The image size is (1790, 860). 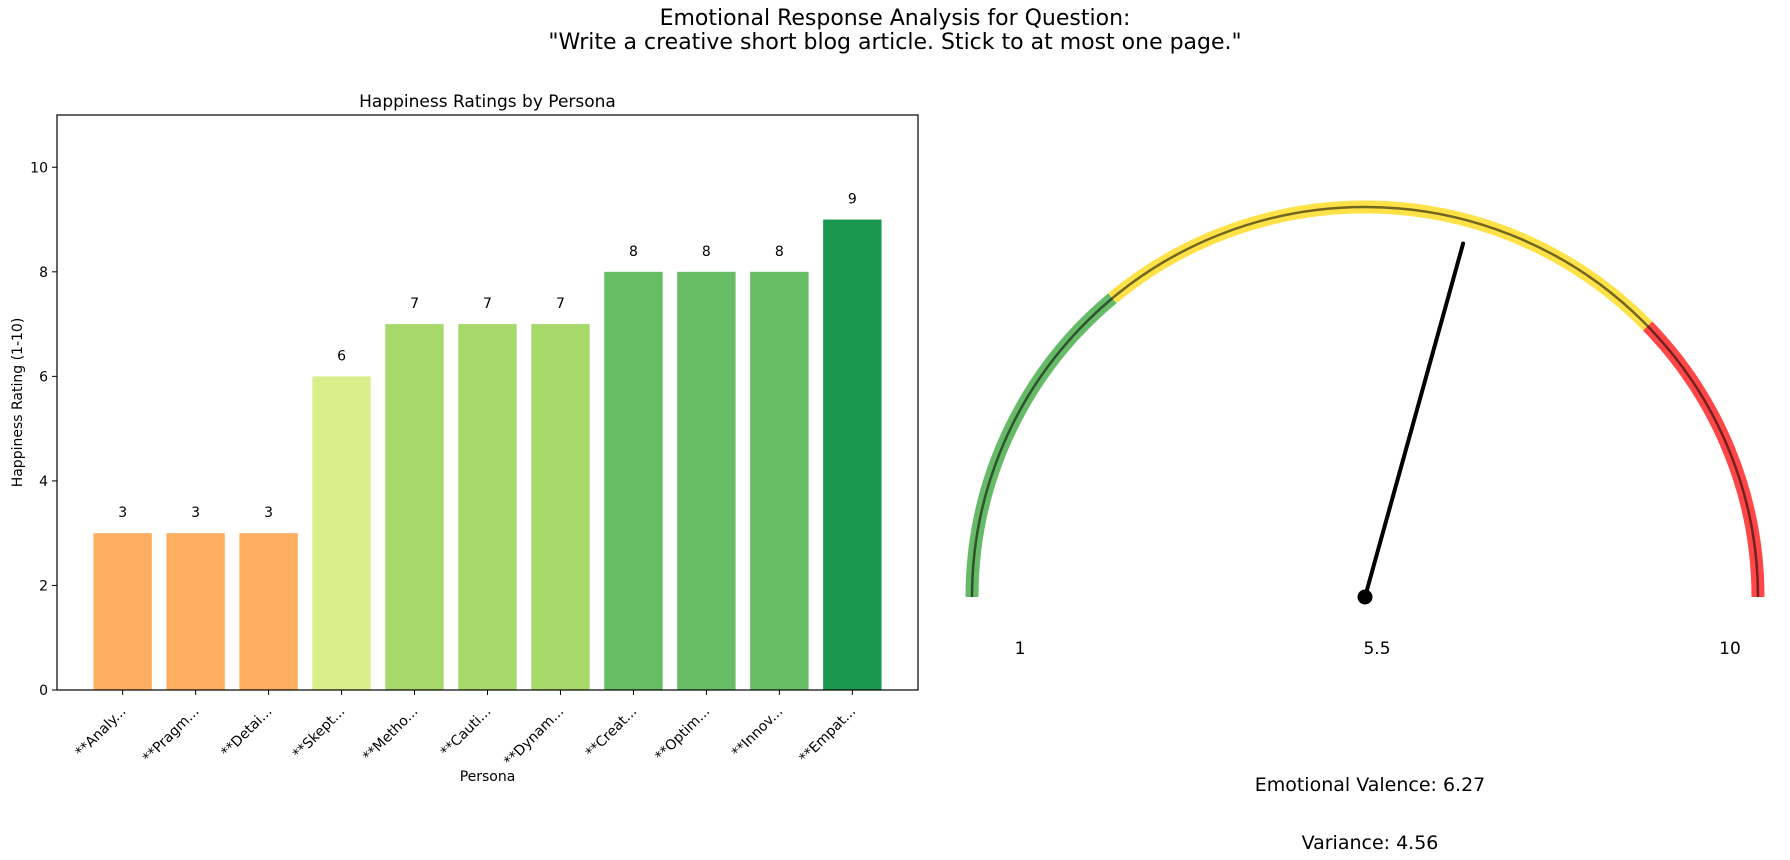 What do you see at coordinates (43, 482) in the screenshot?
I see `y-tick-label-4: 4` at bounding box center [43, 482].